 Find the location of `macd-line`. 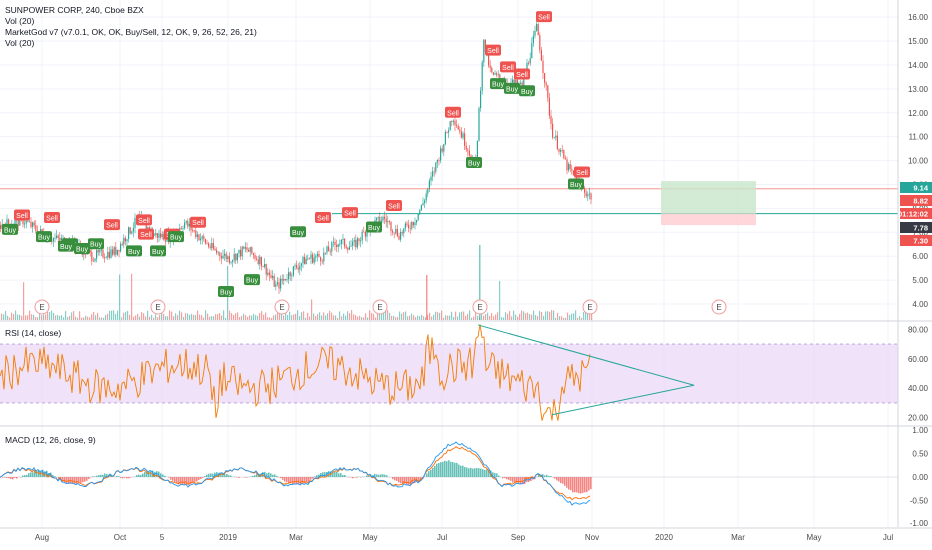

macd-line is located at coordinates (295, 473).